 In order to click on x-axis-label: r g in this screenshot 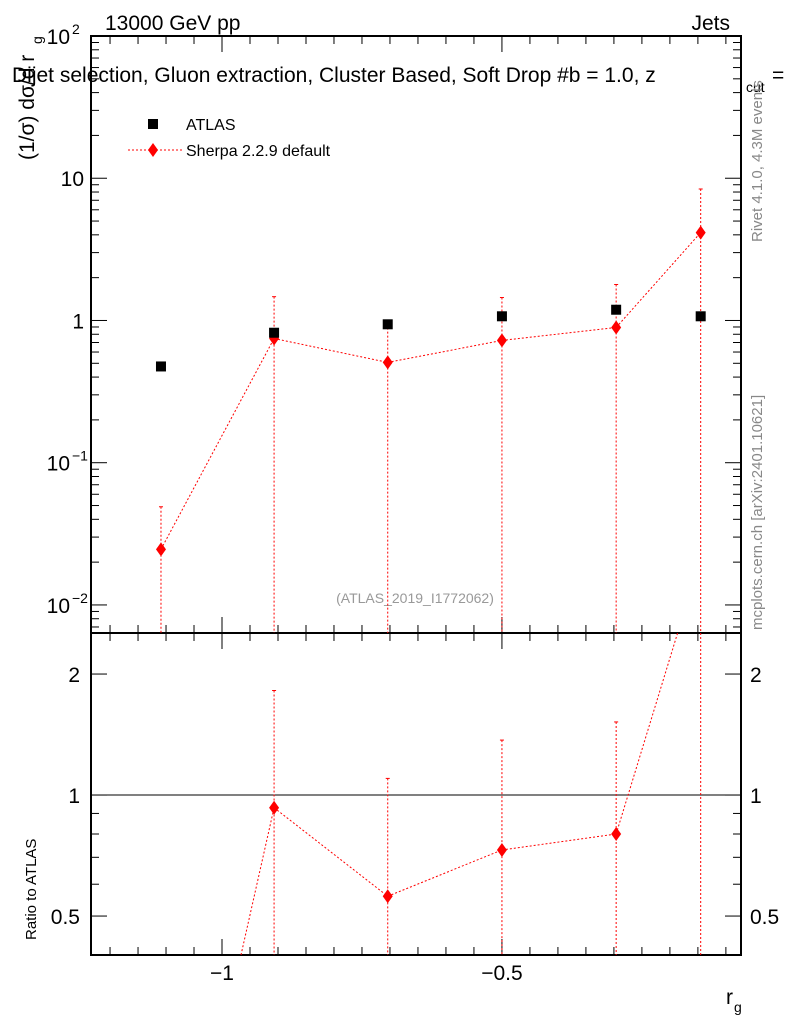, I will do `click(734, 1000)`.